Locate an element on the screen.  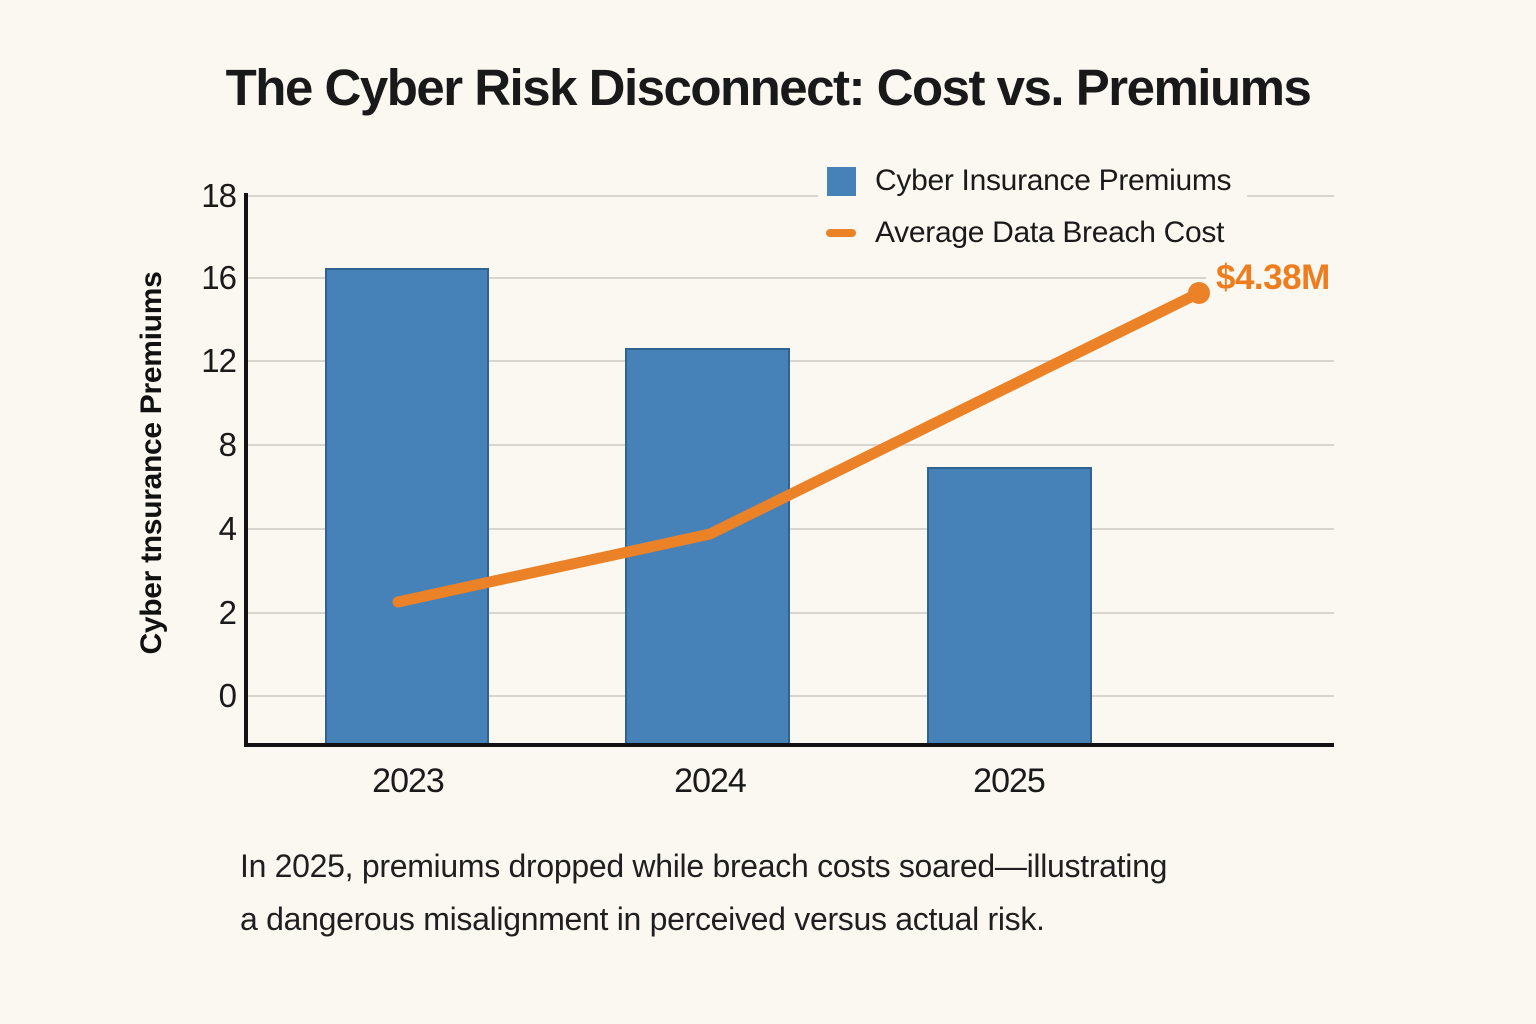
x-tick-2025: 2025 is located at coordinates (1009, 781).